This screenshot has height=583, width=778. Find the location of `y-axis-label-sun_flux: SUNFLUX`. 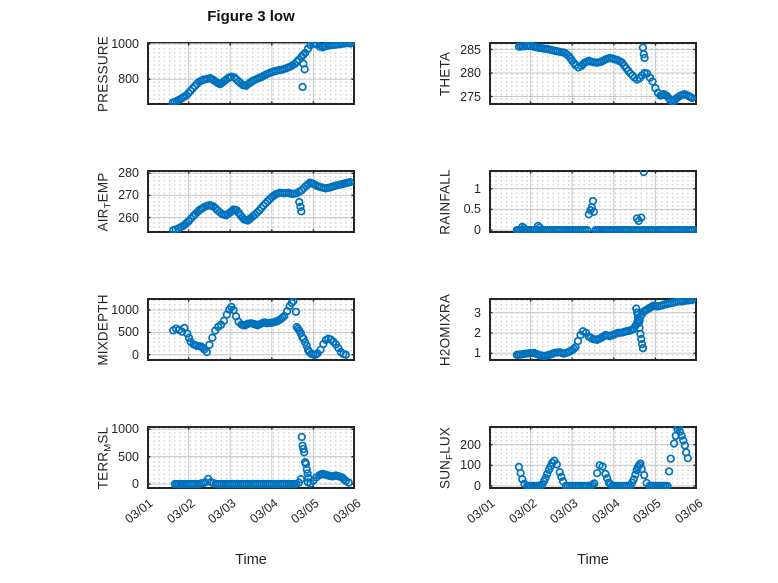

y-axis-label-sun_flux: SUNFLUX is located at coordinates (446, 457).